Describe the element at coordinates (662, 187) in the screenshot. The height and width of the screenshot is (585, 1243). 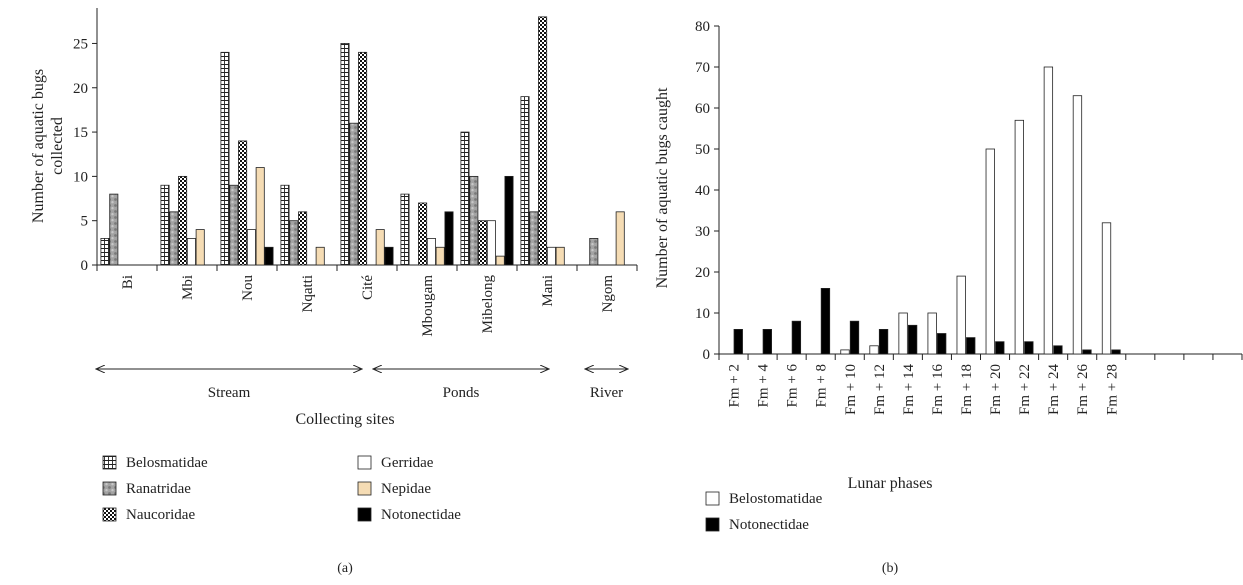
I see `y-axis-title: Number of aquatic bugs caught` at that location.